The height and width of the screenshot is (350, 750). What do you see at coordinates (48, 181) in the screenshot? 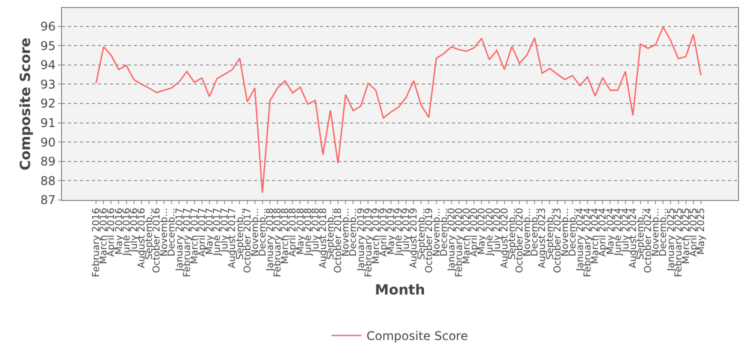
I see `y-tick-label: 88` at bounding box center [48, 181].